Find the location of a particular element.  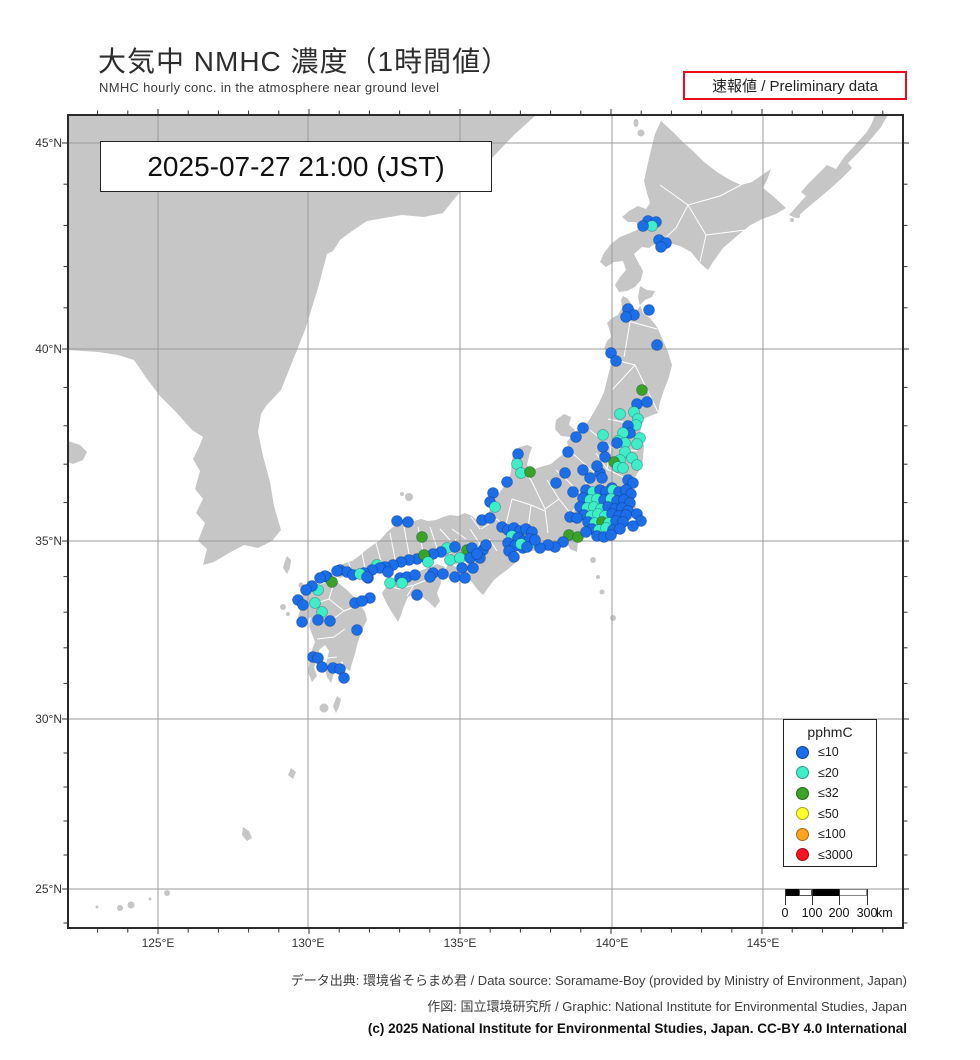

legend-item: ≤10 is located at coordinates (830, 752).